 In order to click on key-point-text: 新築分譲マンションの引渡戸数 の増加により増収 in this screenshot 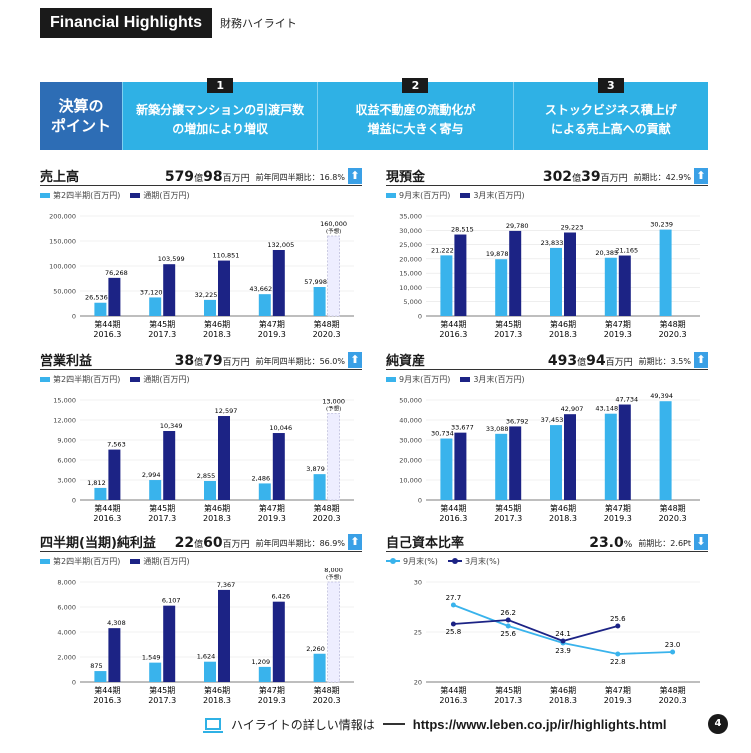, I will do `click(220, 119)`.